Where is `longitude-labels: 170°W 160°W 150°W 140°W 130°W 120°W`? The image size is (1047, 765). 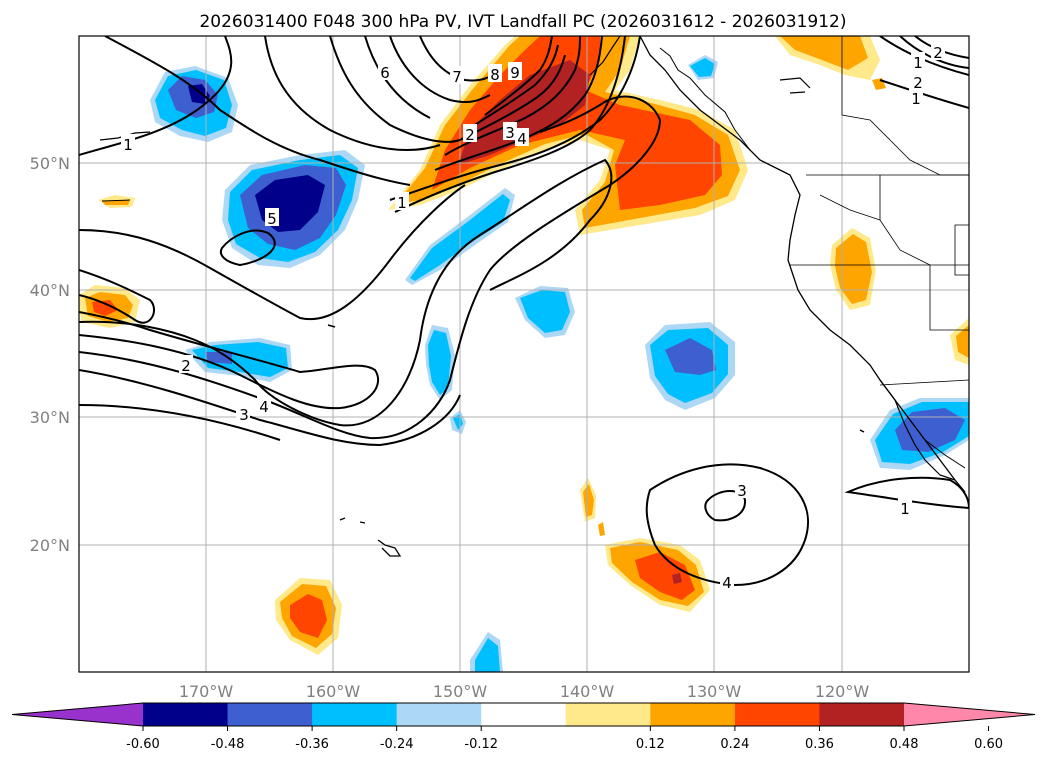 longitude-labels: 170°W 160°W 150°W 140°W 130°W 120°W is located at coordinates (524, 691).